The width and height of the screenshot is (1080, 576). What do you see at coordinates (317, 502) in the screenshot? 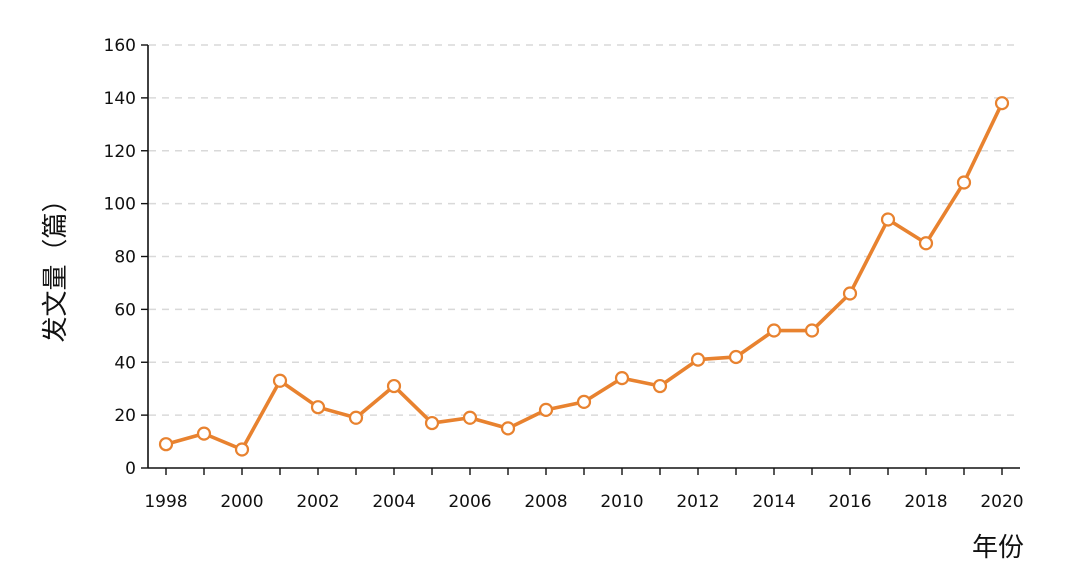
I see `x-tick-label: 2002` at bounding box center [317, 502].